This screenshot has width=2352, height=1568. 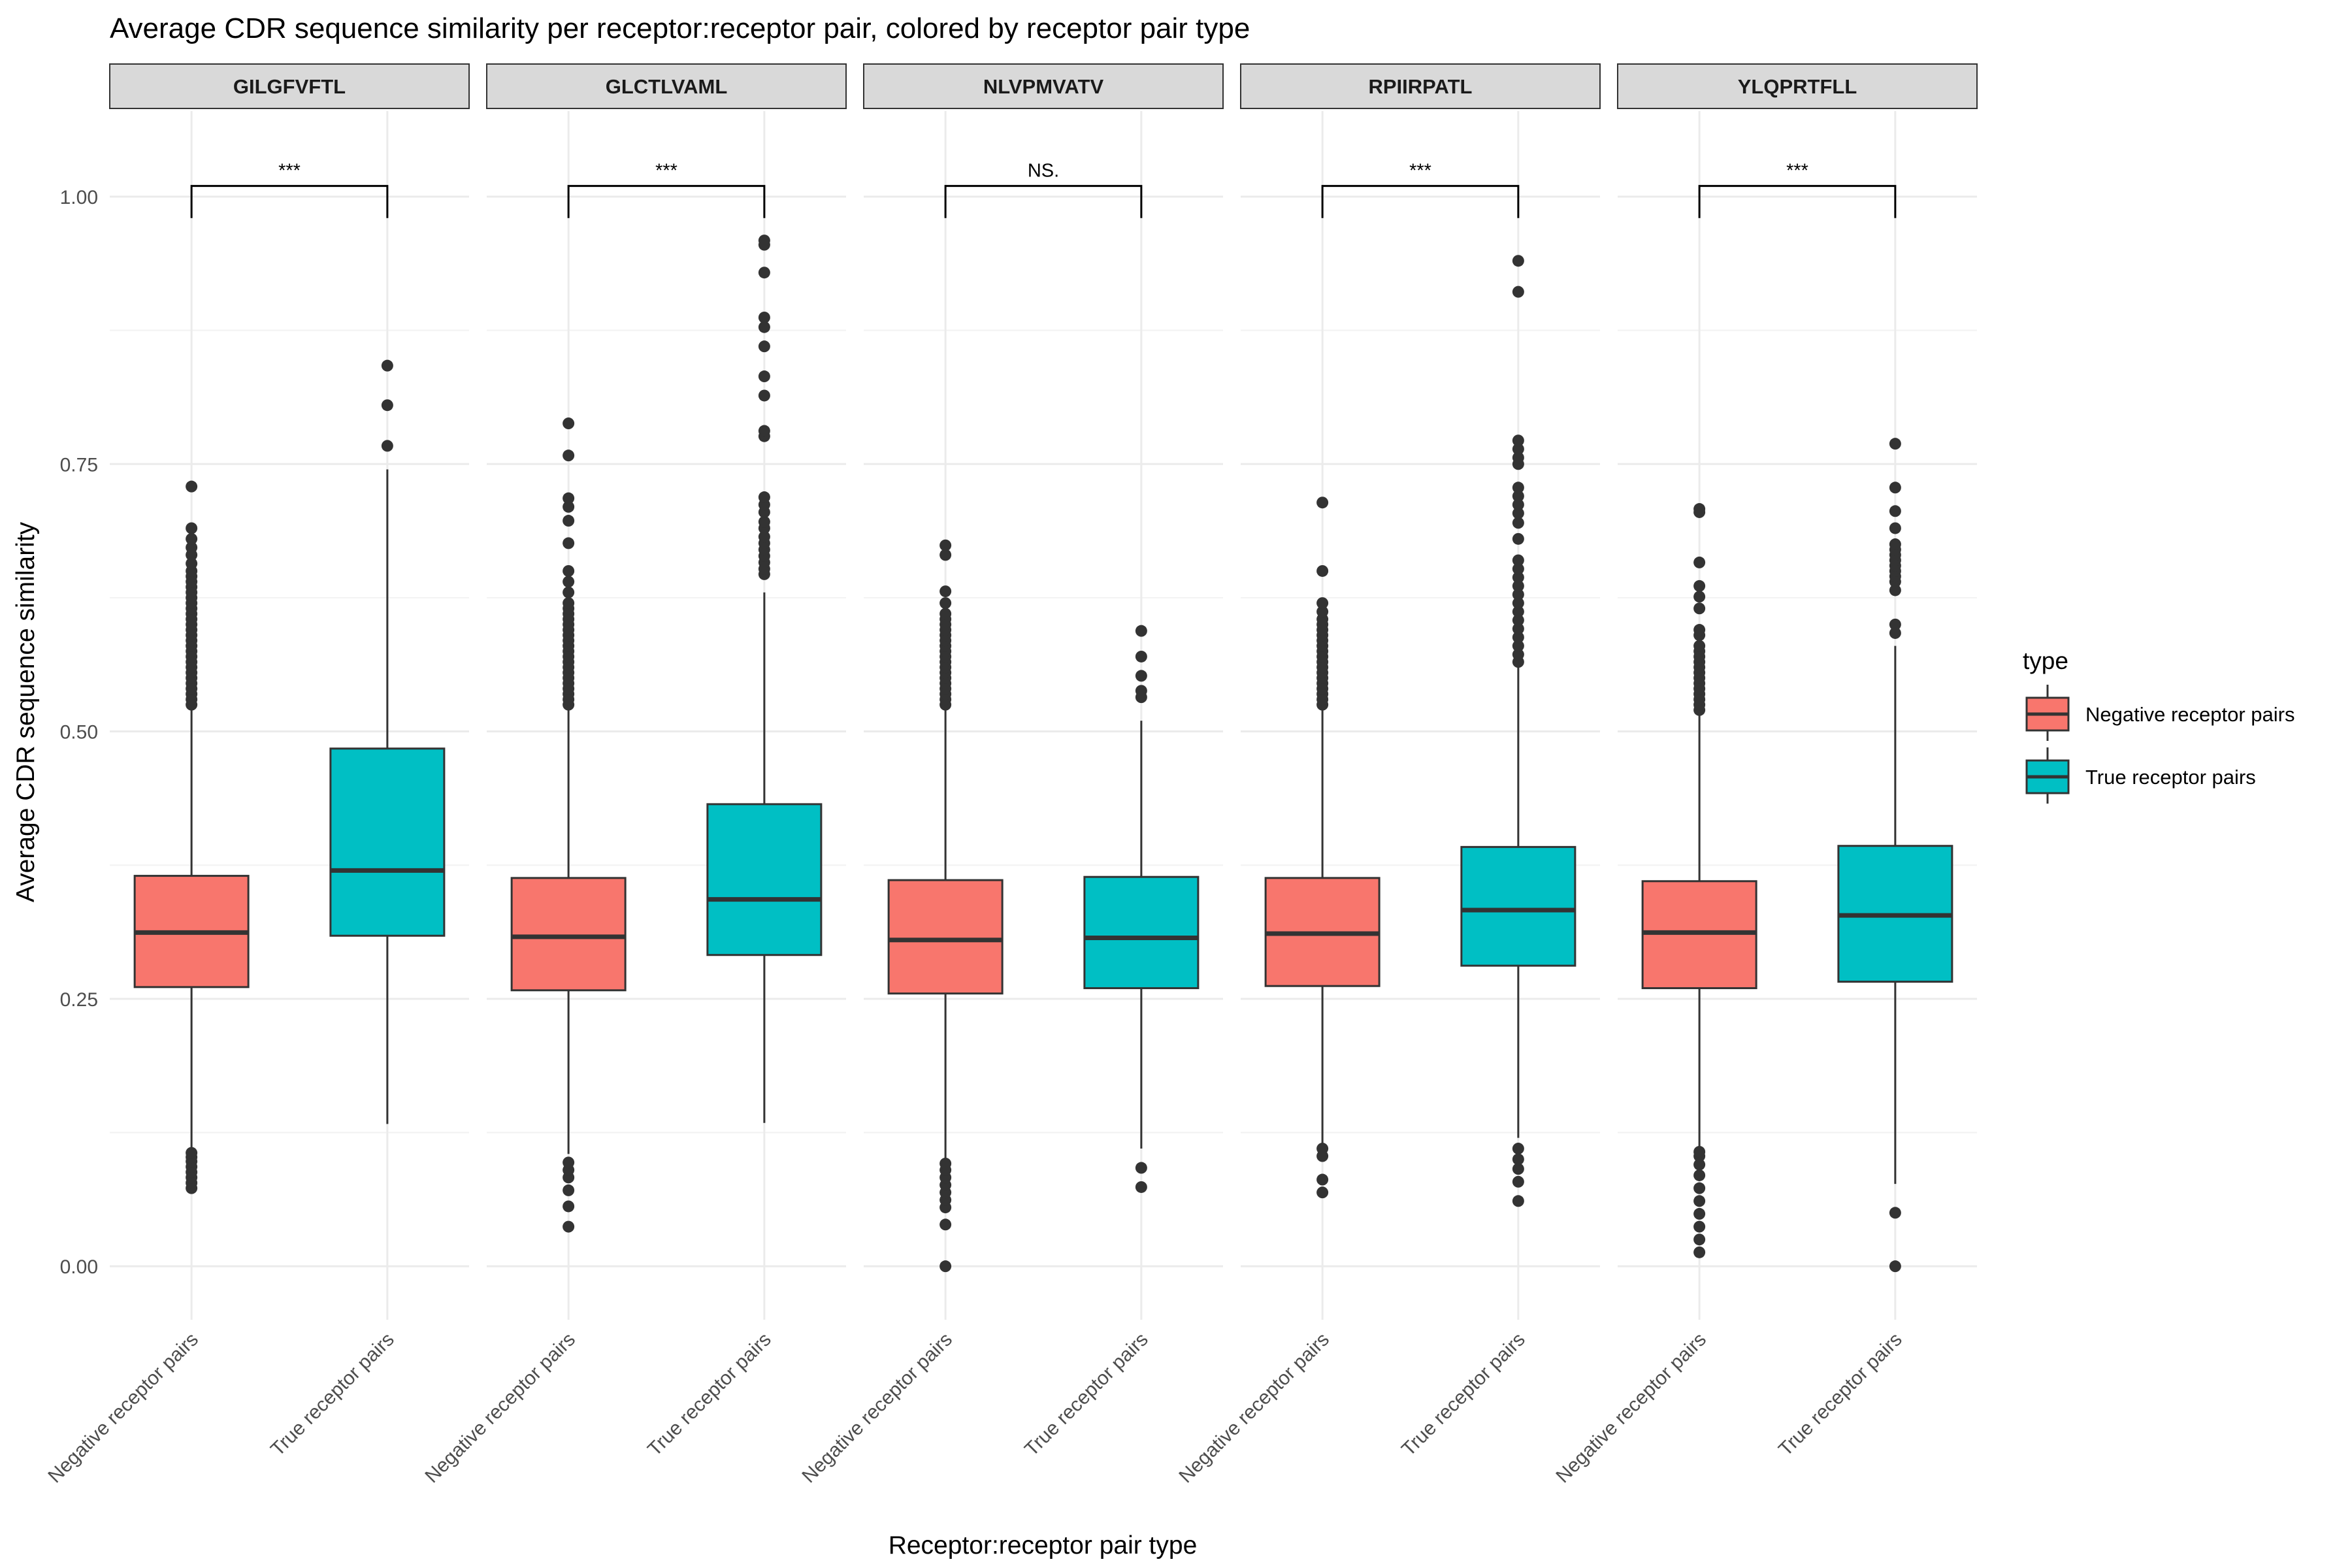 I want to click on y-axis: 0.00 0.25 0.50 0.75 1.00, so click(x=79, y=732).